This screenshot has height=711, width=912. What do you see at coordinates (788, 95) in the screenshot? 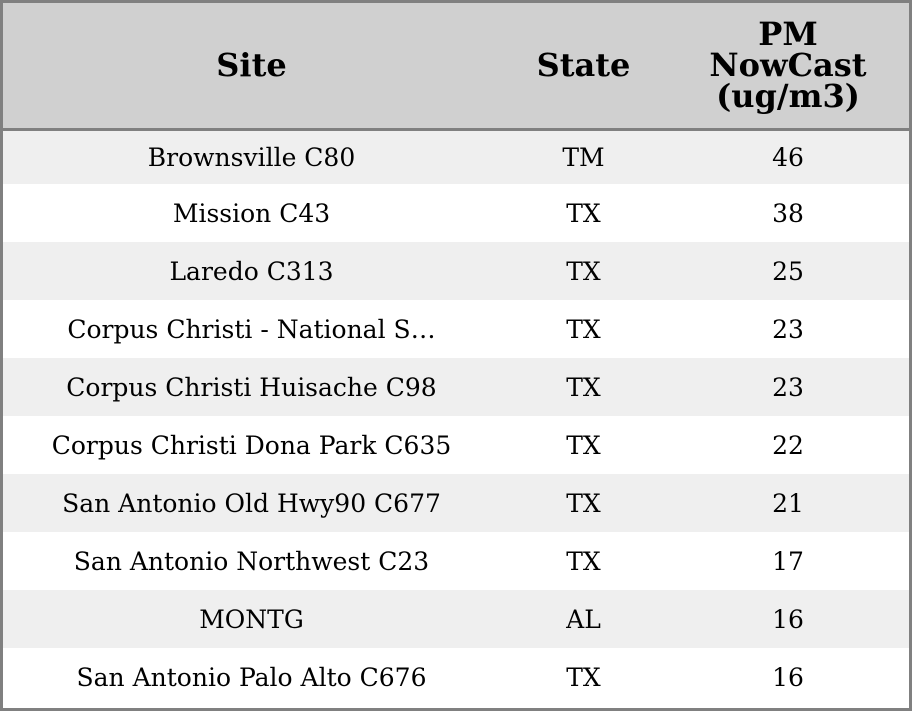
I see `header-pm-line-3: (ug/m3)` at bounding box center [788, 95].